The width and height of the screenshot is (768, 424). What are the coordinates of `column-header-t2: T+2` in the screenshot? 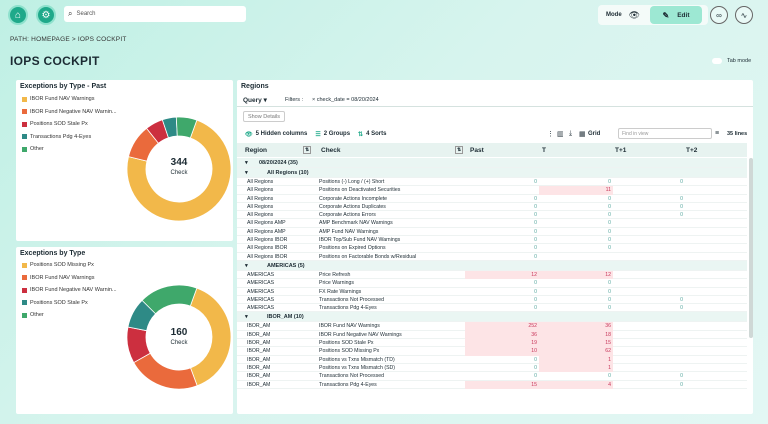 It's located at (692, 150).